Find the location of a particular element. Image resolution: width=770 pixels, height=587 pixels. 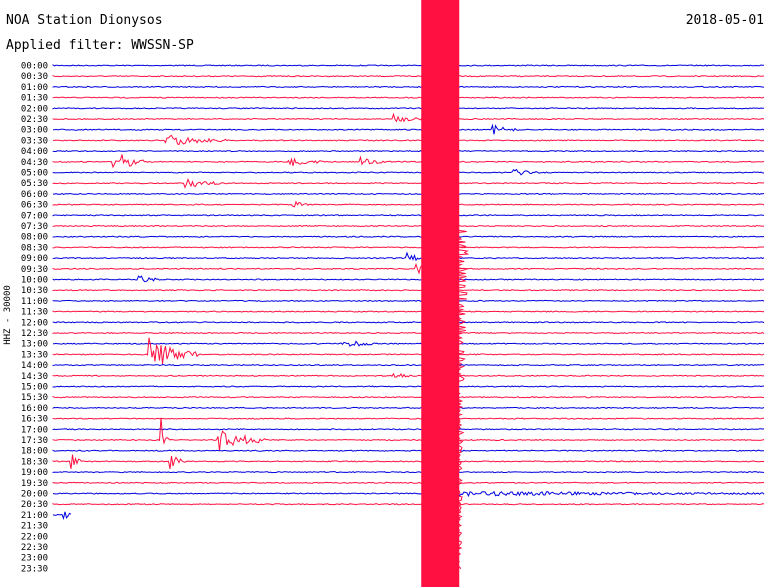

time-tick-label: 20:00 is located at coordinates (34, 495).